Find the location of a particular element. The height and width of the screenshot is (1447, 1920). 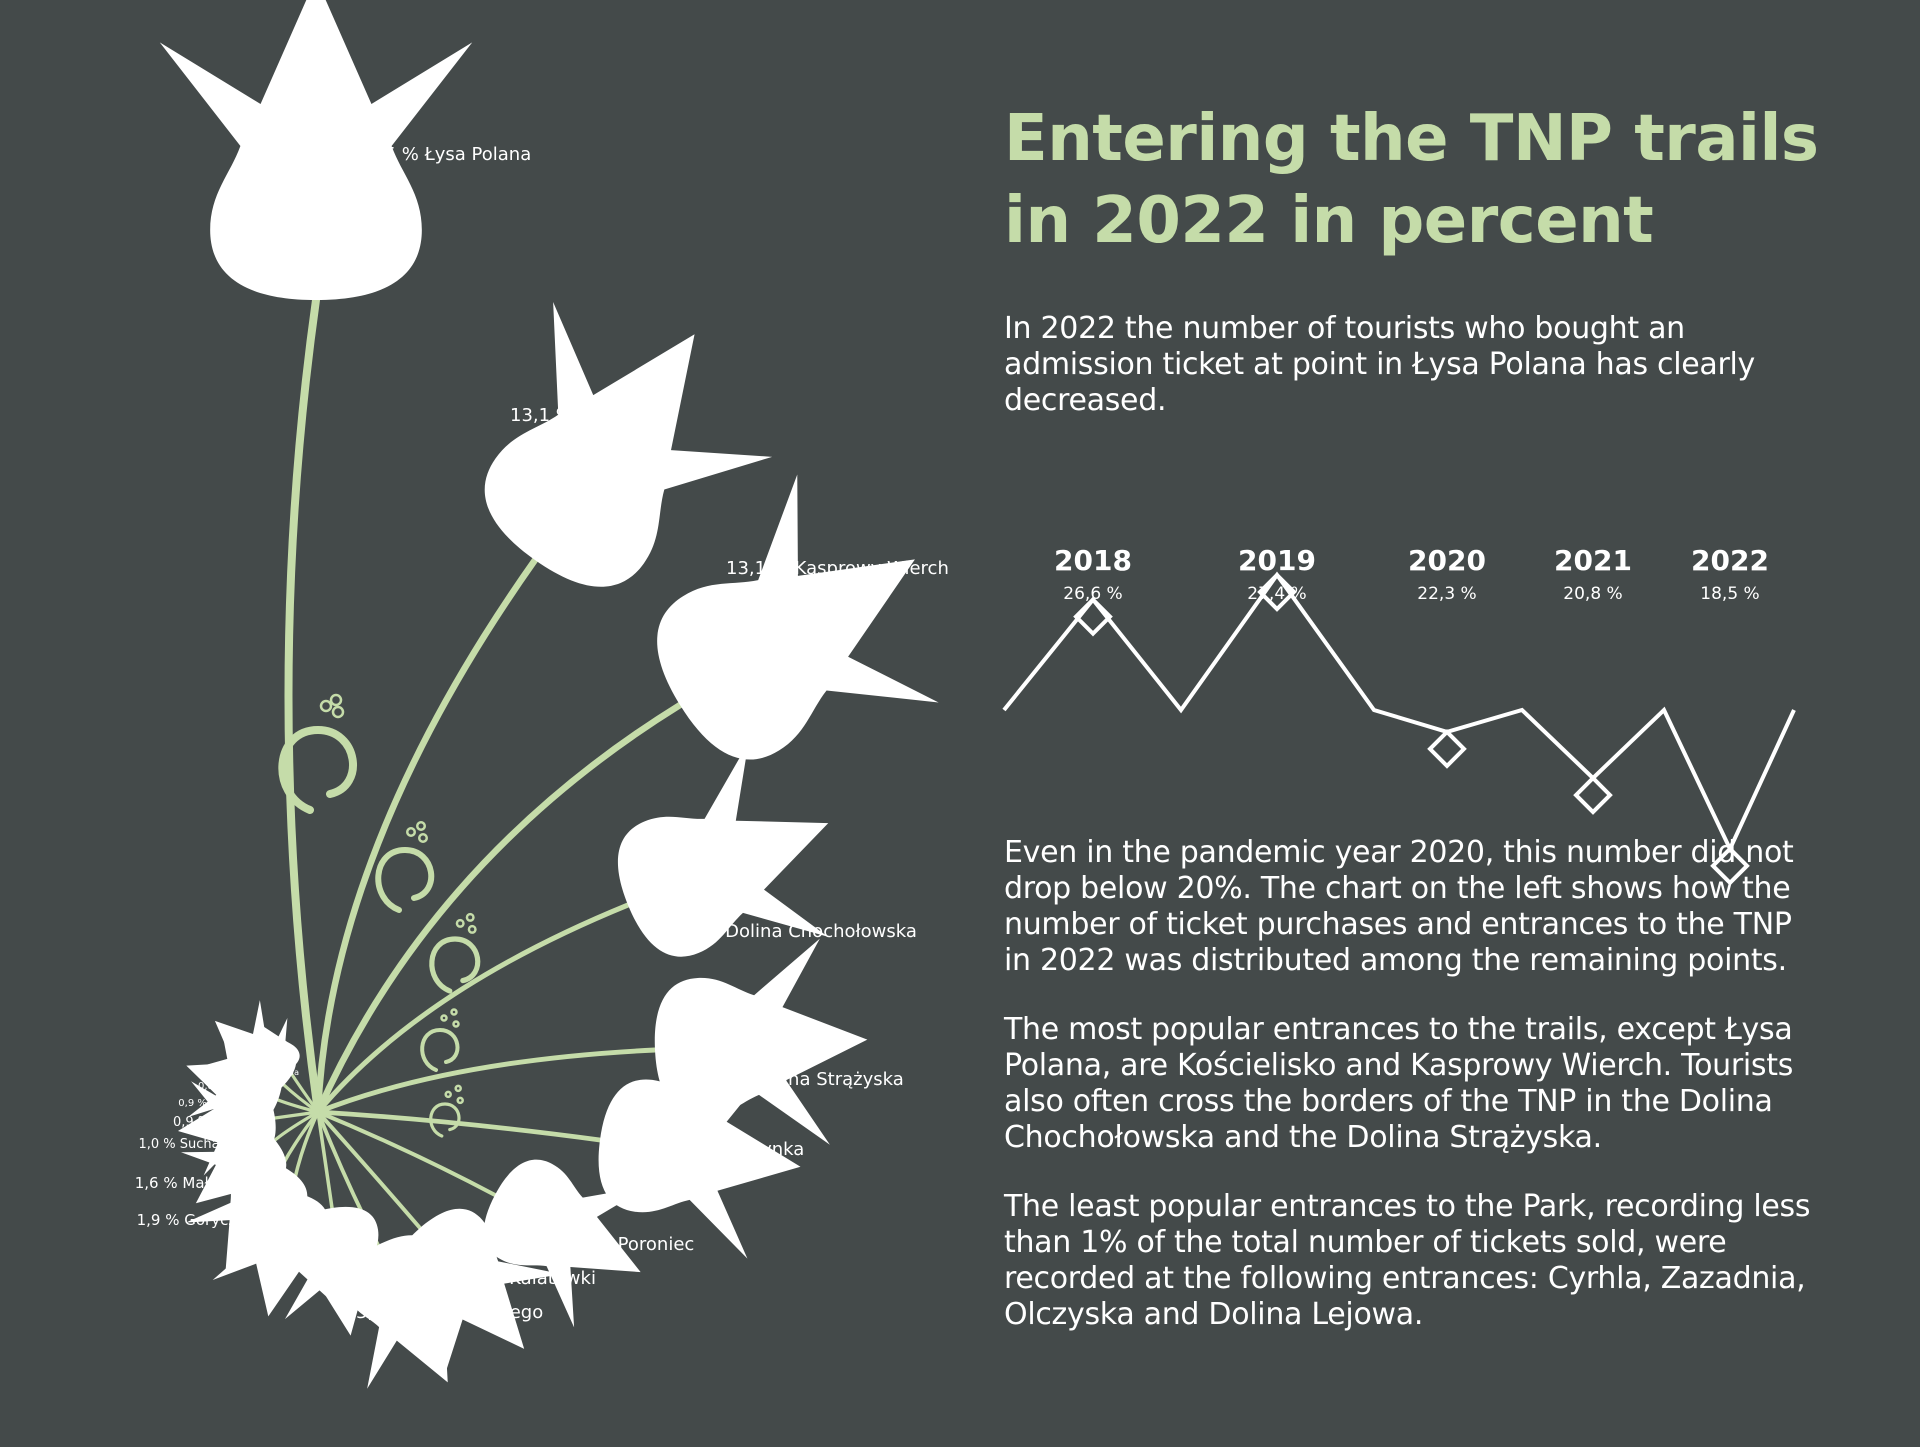

flower-label-kasprowy-wierch: 13,1 % Kasprowy Wierch is located at coordinates (837, 568).